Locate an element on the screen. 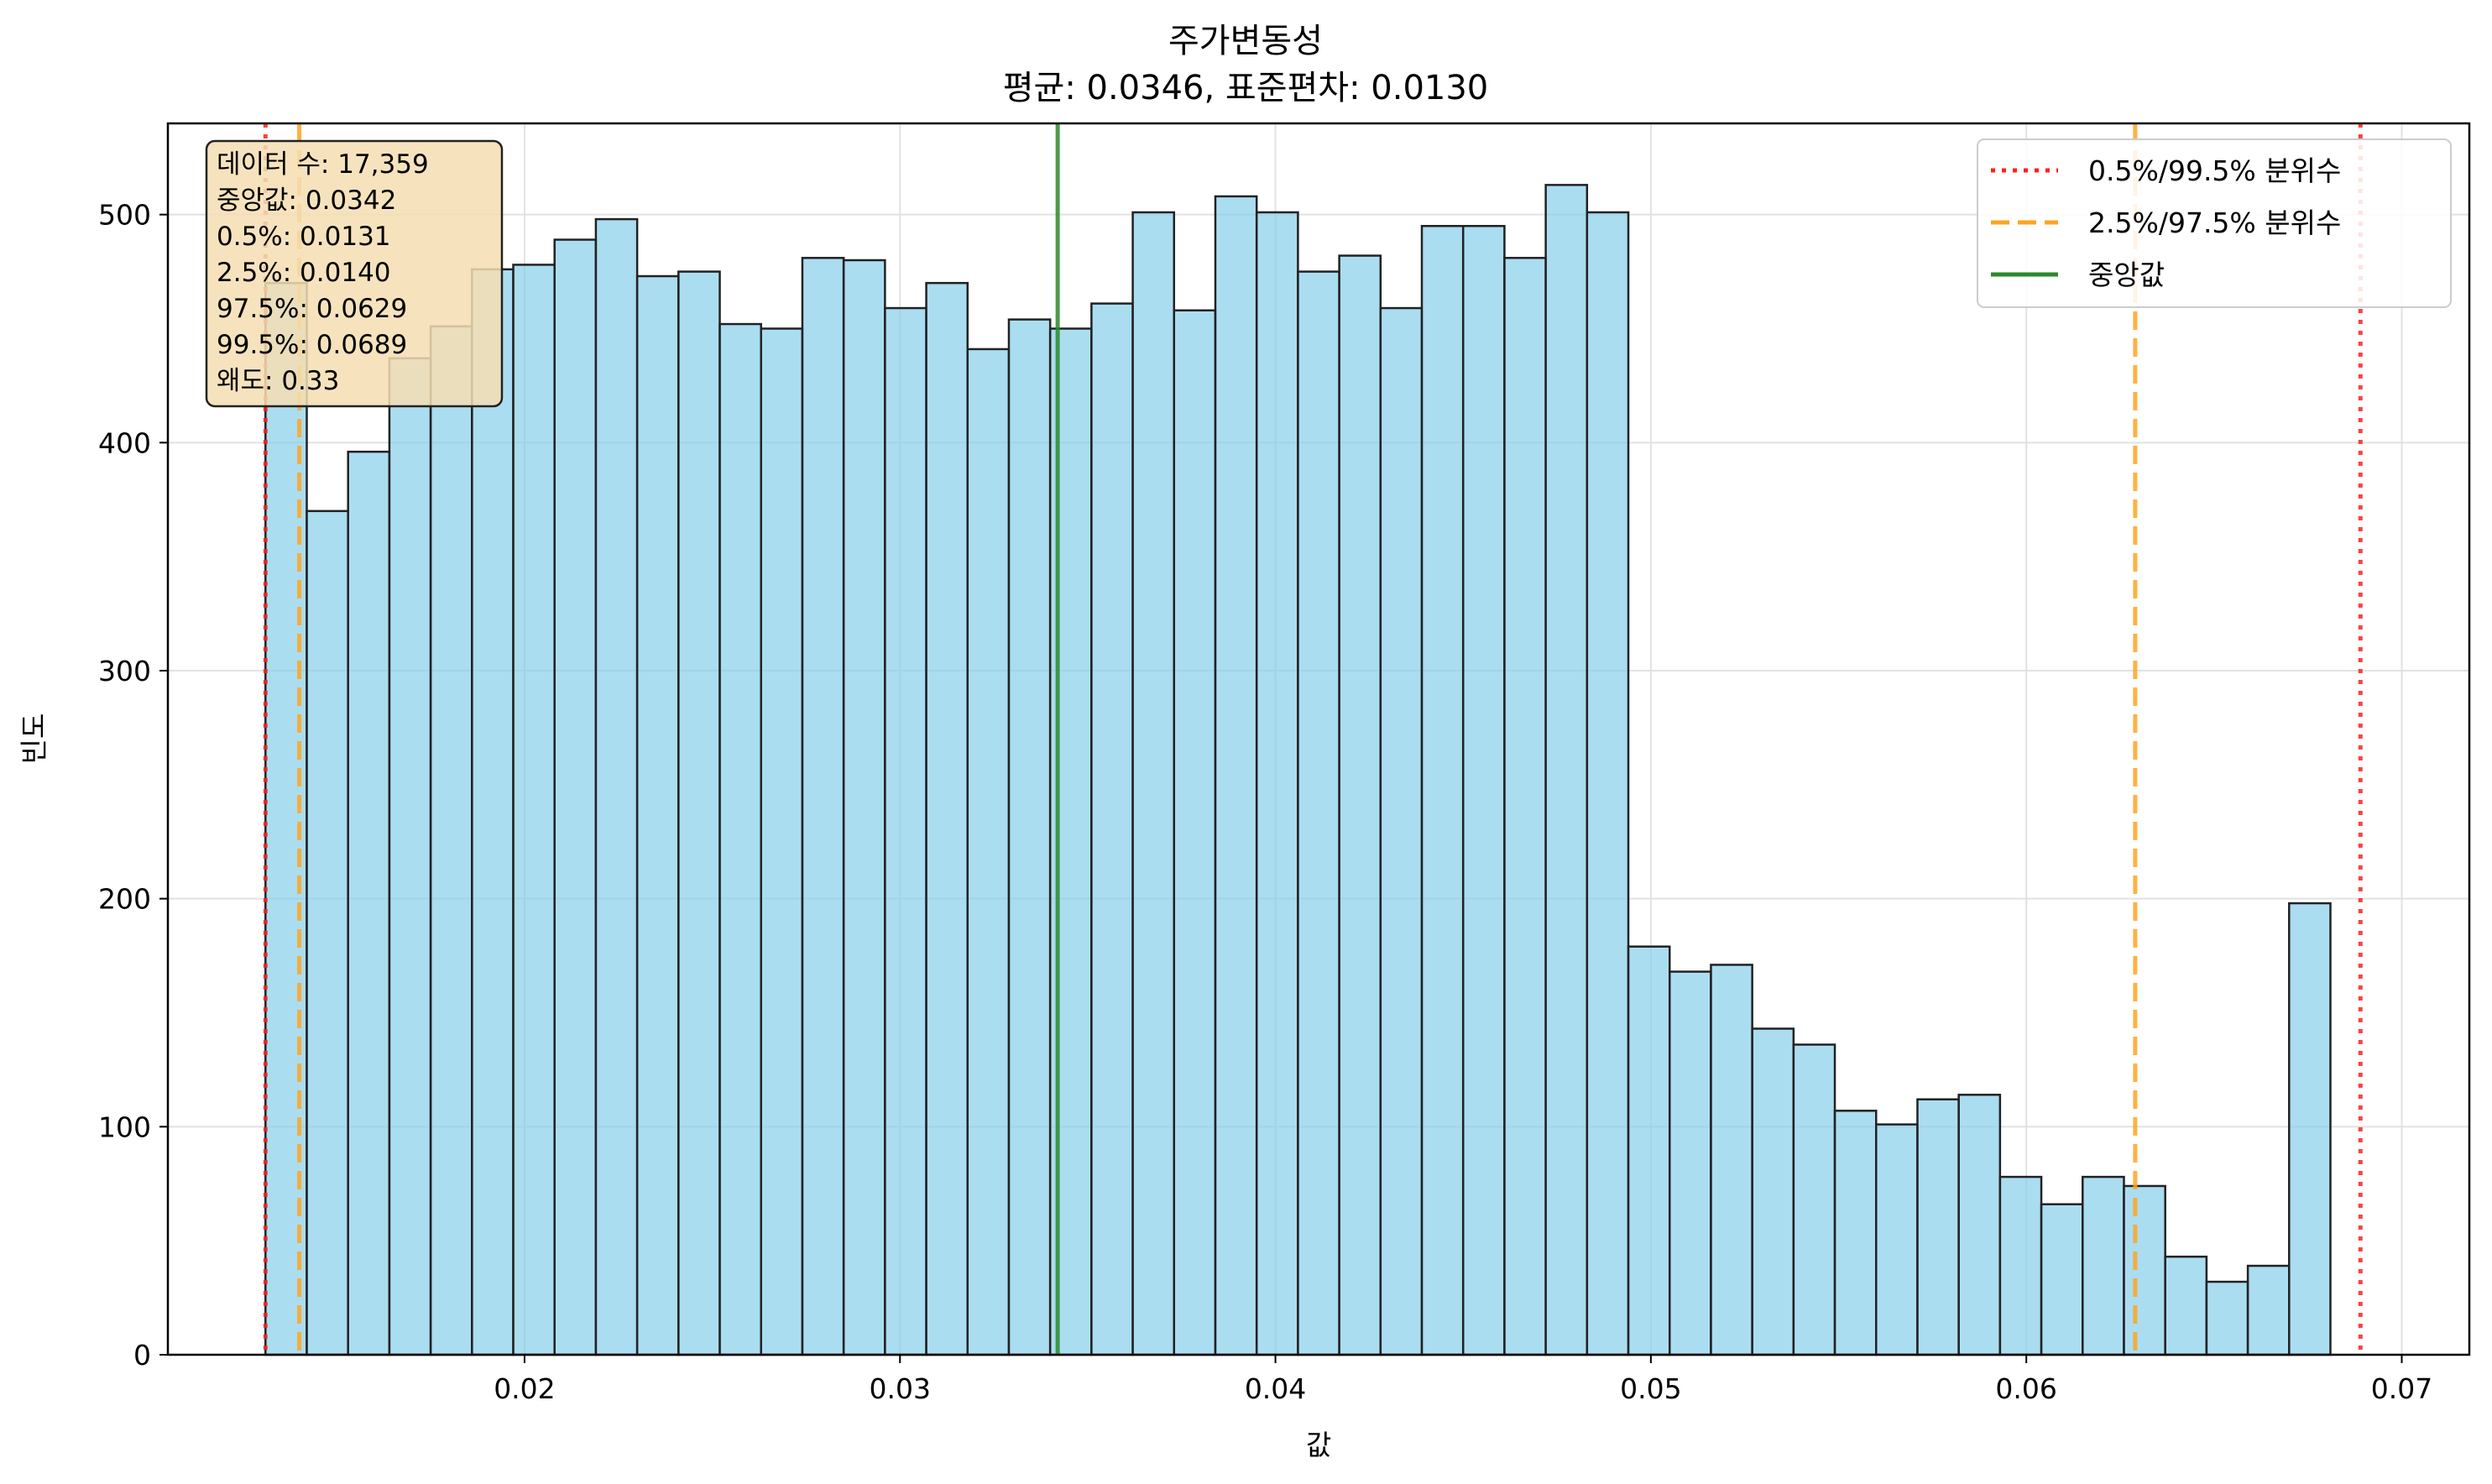 The height and width of the screenshot is (1484, 2492). legend: 0.5%/99.5% 분위수 2.5%/97.5% 분위수 중앙값 is located at coordinates (2214, 223).